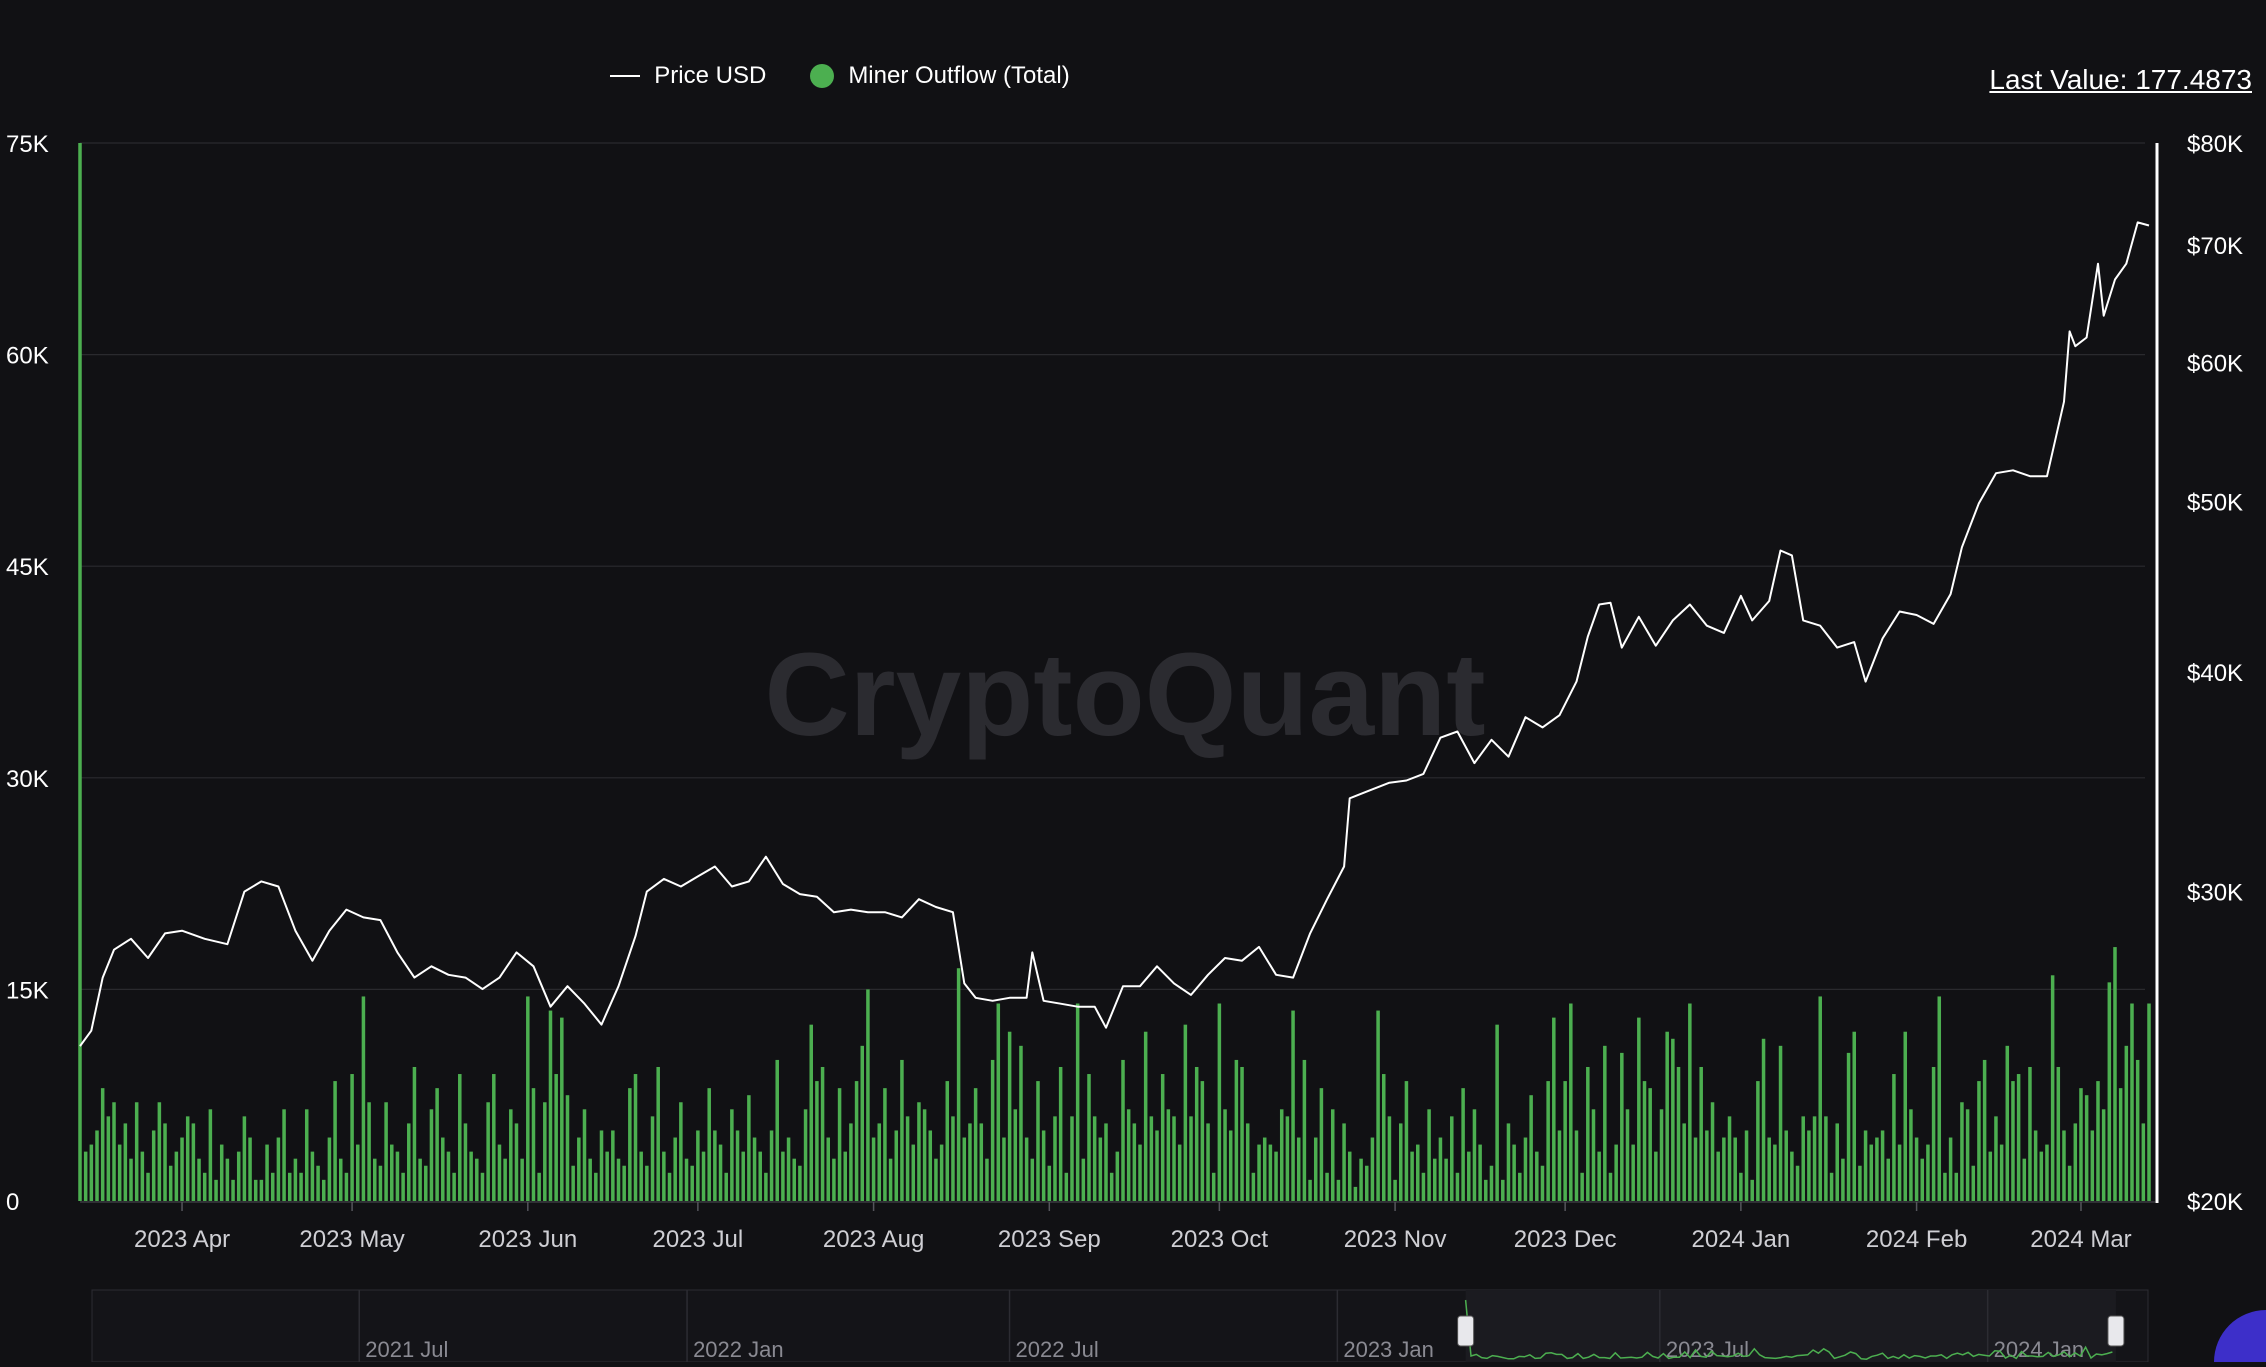  Describe the element at coordinates (27, 356) in the screenshot. I see `y-left-tick-label: 60K` at that location.